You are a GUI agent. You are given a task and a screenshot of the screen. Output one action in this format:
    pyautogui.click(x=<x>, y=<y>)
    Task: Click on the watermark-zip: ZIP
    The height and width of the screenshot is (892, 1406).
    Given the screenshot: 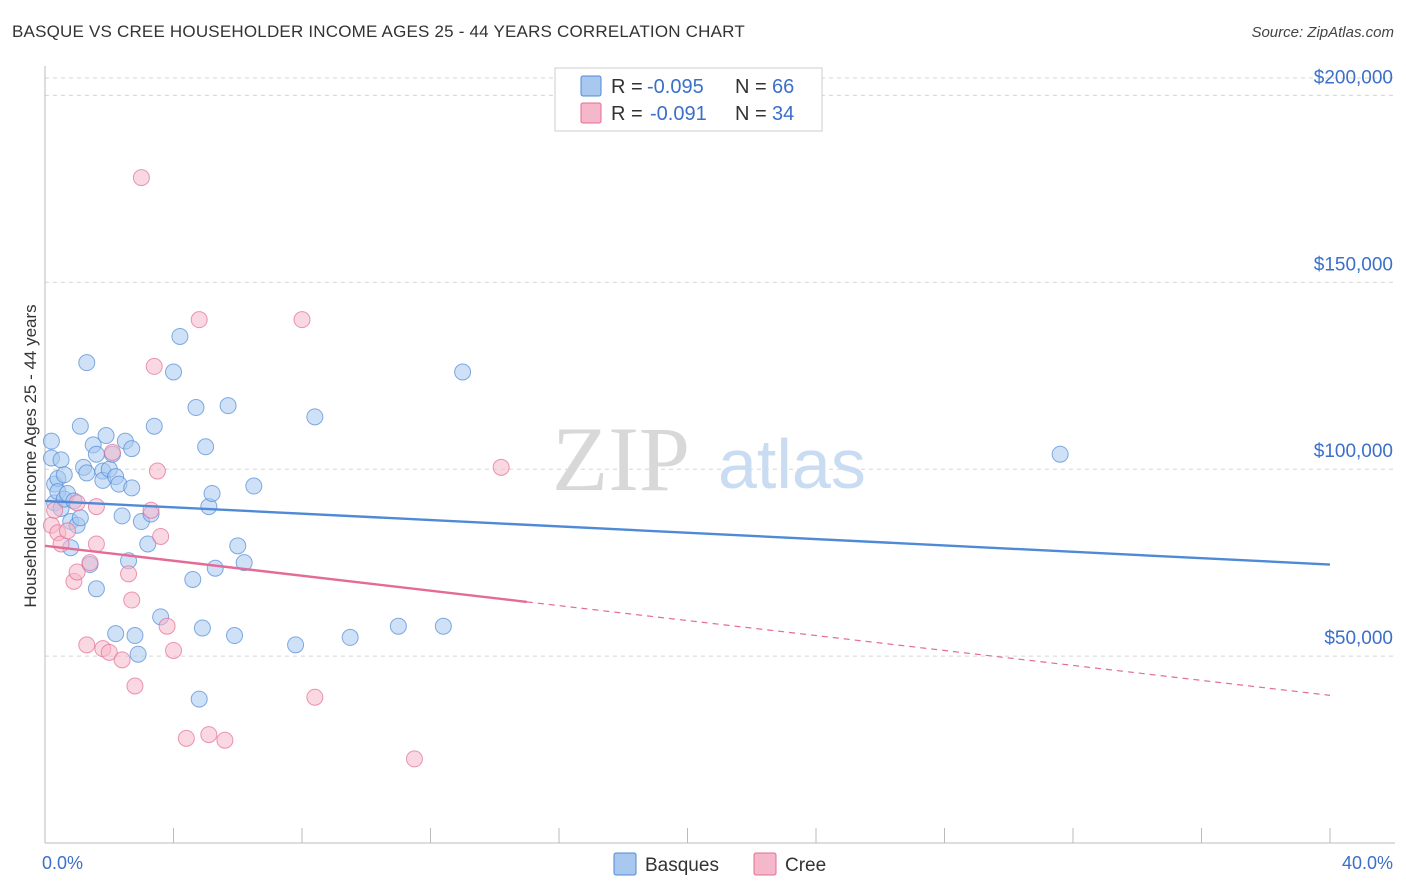 What is the action you would take?
    pyautogui.click(x=621, y=459)
    